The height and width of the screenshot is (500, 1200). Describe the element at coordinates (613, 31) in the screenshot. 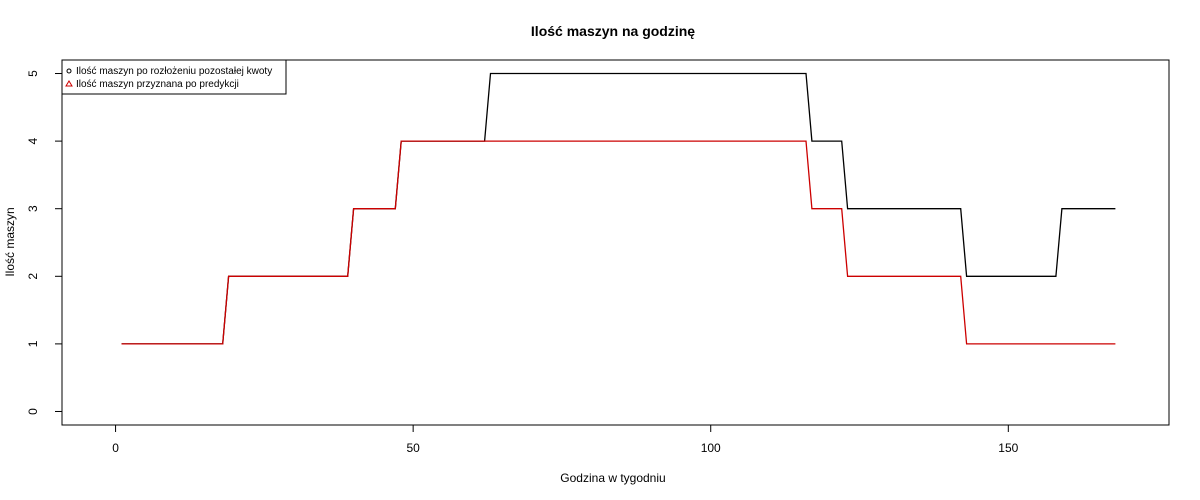

I see `chart-title: Ilość maszyn na godzinę` at that location.